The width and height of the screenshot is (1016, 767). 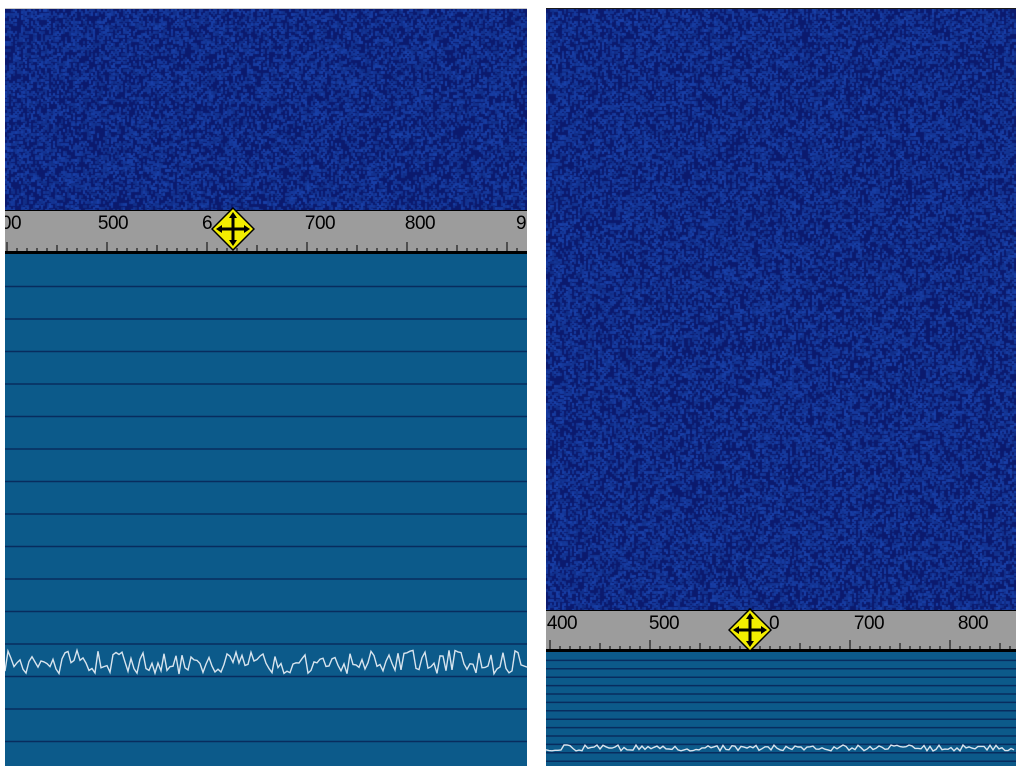 I want to click on waterfall-canvas, so click(x=266, y=110).